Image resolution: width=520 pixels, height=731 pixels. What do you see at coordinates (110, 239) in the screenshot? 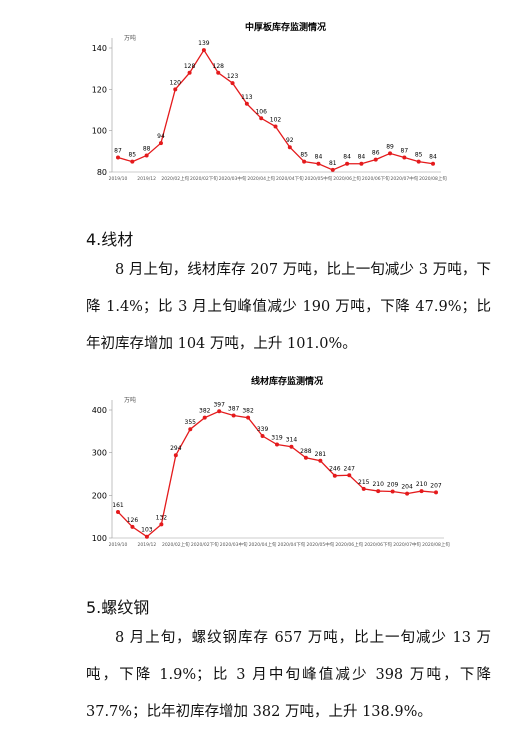
I see `section-heading: 4.线材` at bounding box center [110, 239].